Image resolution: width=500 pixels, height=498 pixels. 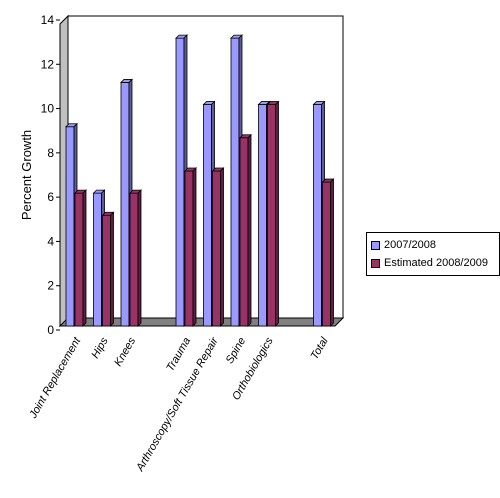 What do you see at coordinates (236, 351) in the screenshot?
I see `x-category-label: Spine` at bounding box center [236, 351].